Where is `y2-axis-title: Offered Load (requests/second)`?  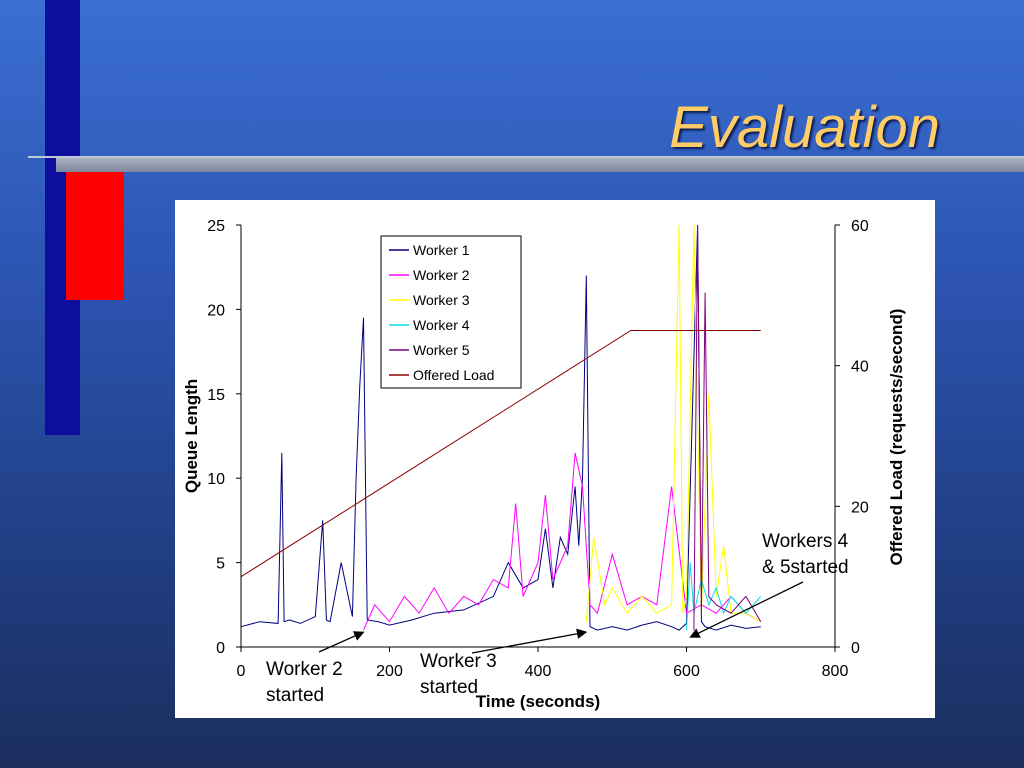
y2-axis-title: Offered Load (requests/second) is located at coordinates (896, 437).